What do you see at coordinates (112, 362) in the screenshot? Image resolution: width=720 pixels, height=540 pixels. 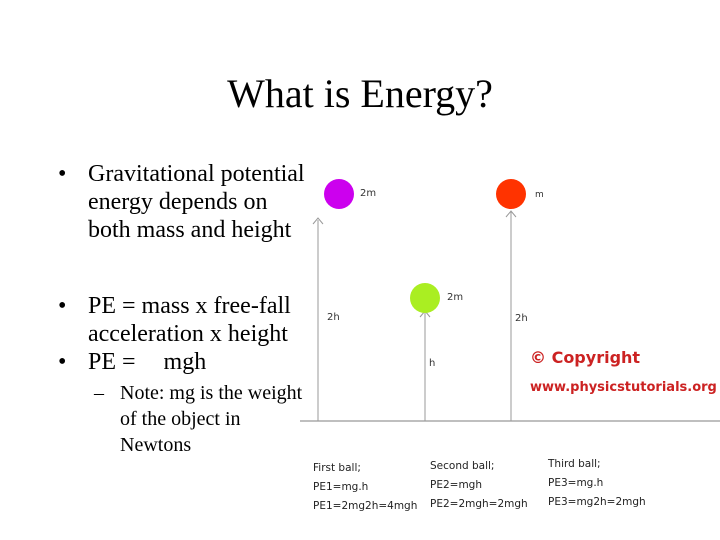 I see `bullet-prefix: PE =` at bounding box center [112, 362].